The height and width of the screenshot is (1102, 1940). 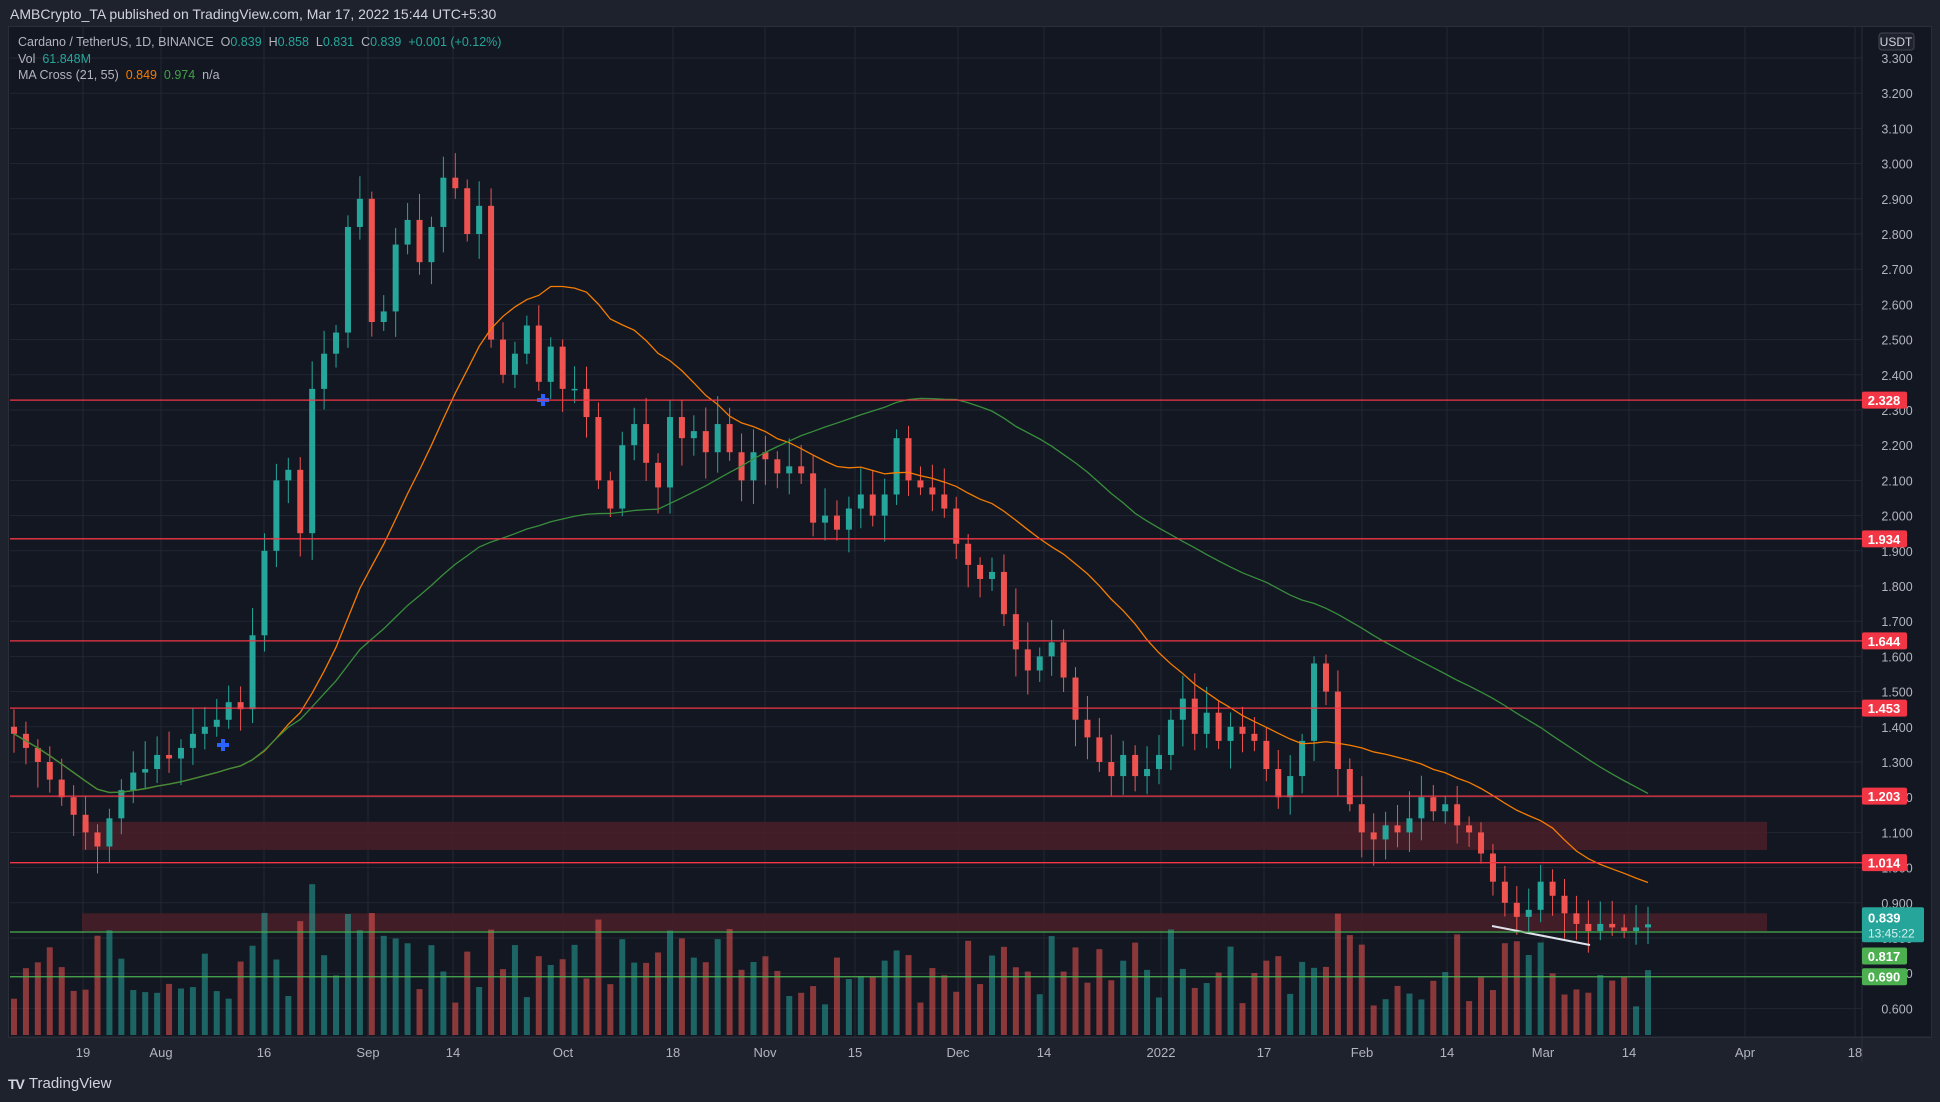 I want to click on time-axis-label: 17, so click(x=1264, y=1052).